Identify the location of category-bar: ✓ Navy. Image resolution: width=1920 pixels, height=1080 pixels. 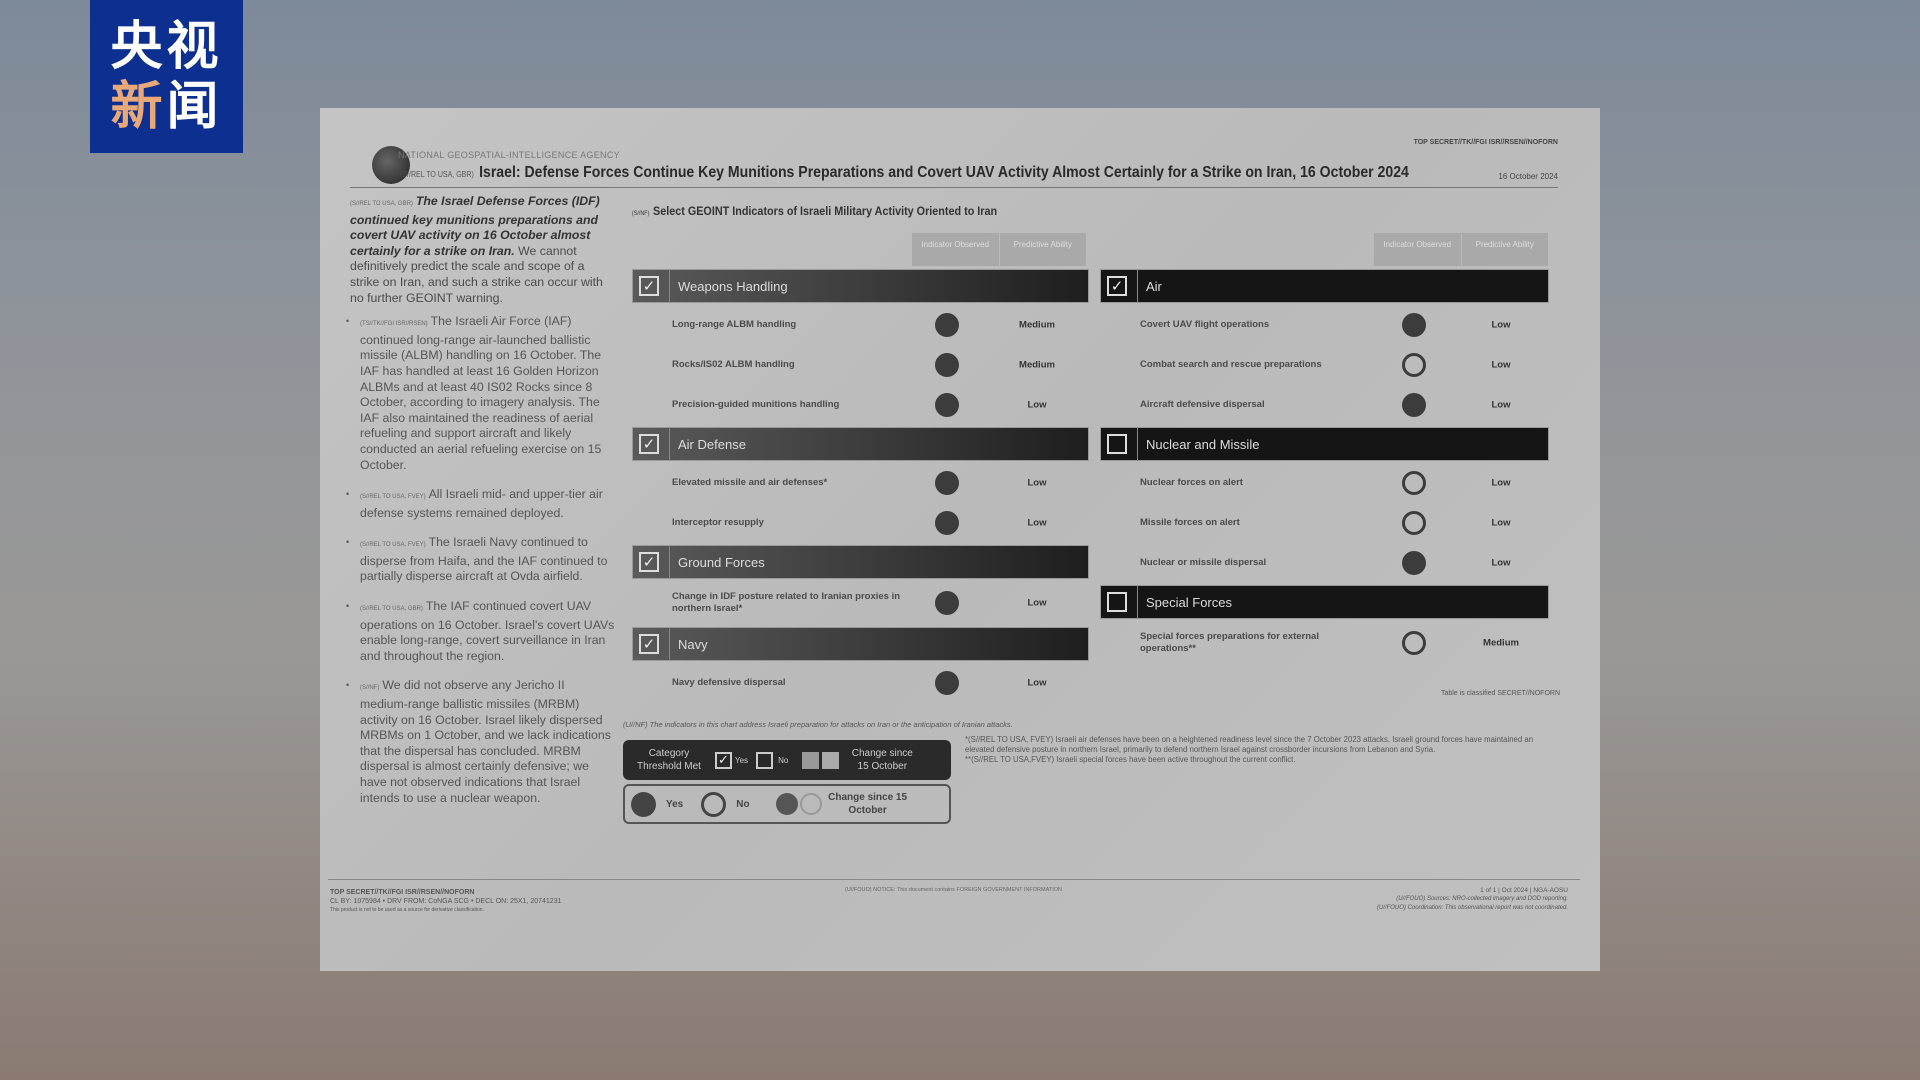
(860, 644).